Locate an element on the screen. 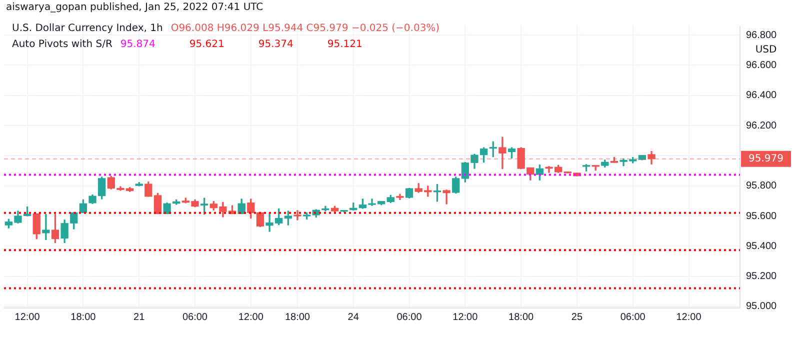  y-tick-label: 95.200 is located at coordinates (762, 276).